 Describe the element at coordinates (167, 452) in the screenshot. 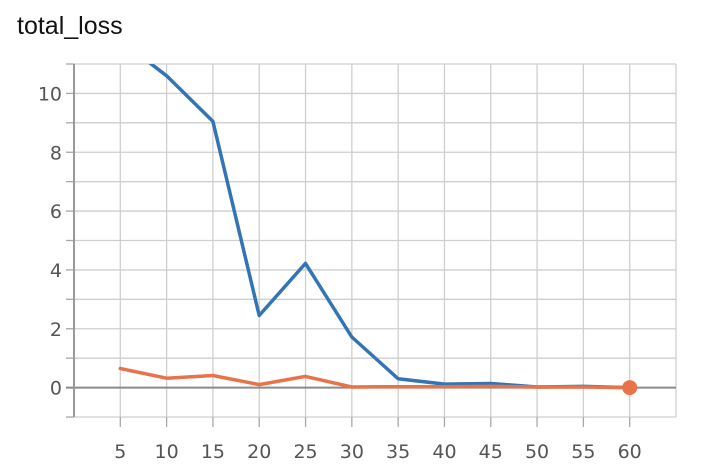

I see `x-tick-label: 10` at that location.